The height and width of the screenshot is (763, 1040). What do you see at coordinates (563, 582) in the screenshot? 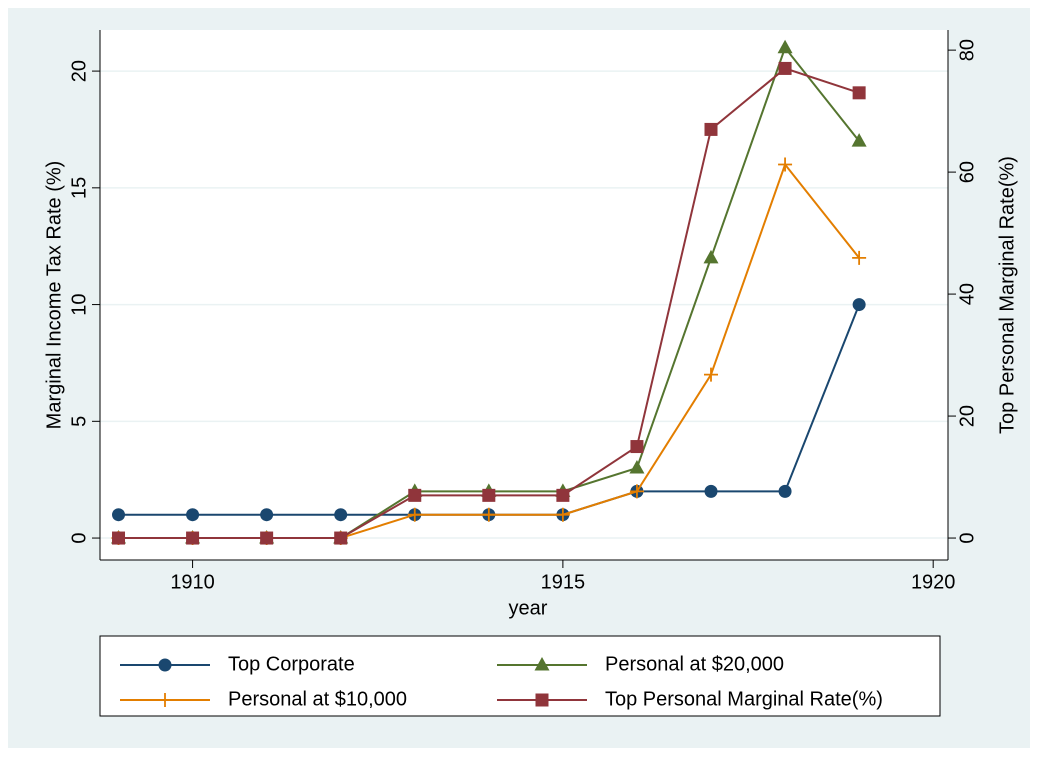
I see `x-tick-label: 1915` at bounding box center [563, 582].